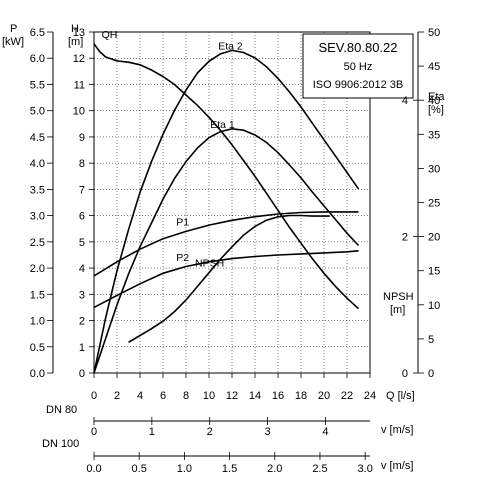 This screenshot has width=481, height=494. I want to click on npsh-tick-label: 4, so click(405, 101).